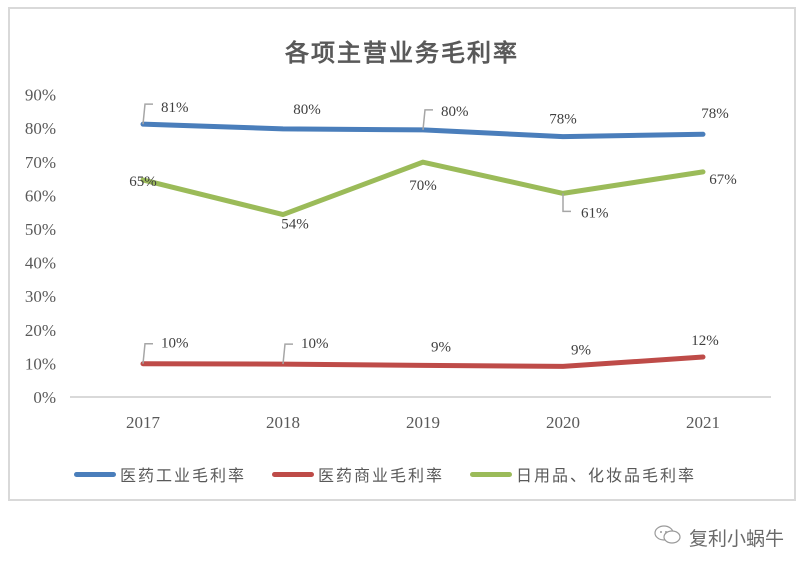 The width and height of the screenshot is (808, 571). Describe the element at coordinates (183, 475) in the screenshot. I see `legend-label-industry: 医药工业毛利率` at that location.